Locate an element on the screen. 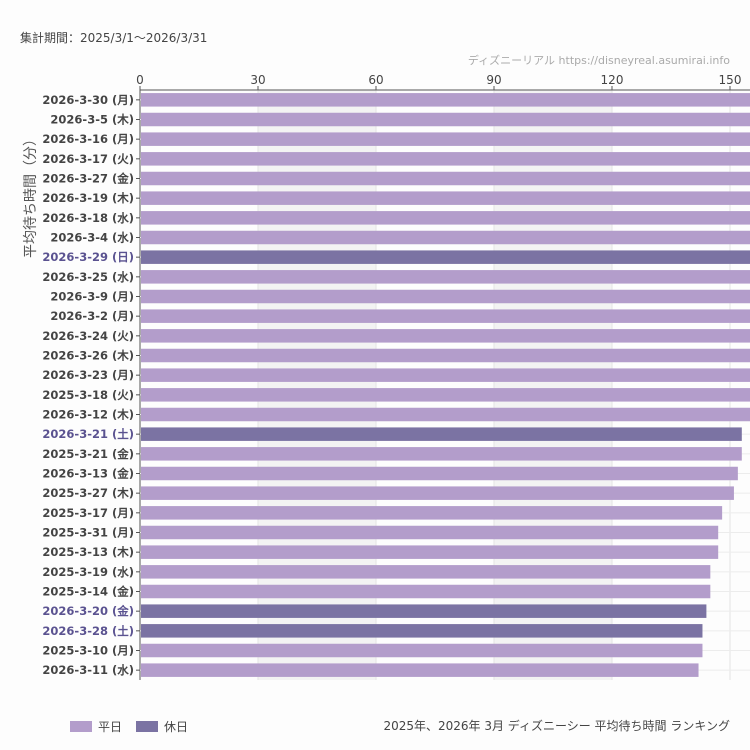 This screenshot has width=750, height=750. y-tick-label: 2026-3-13 (金) is located at coordinates (88, 474).